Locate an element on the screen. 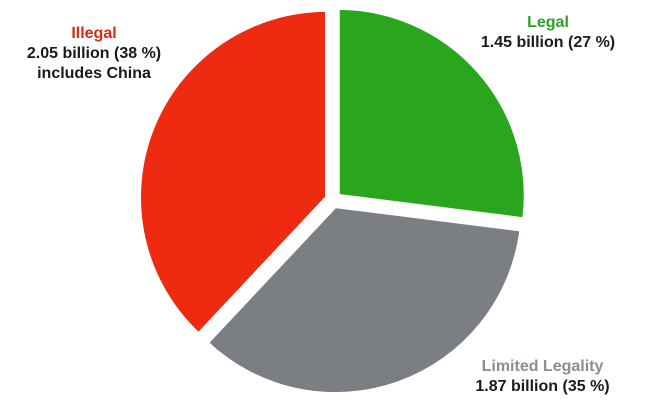  label-illegal-note: includes China is located at coordinates (94, 73).